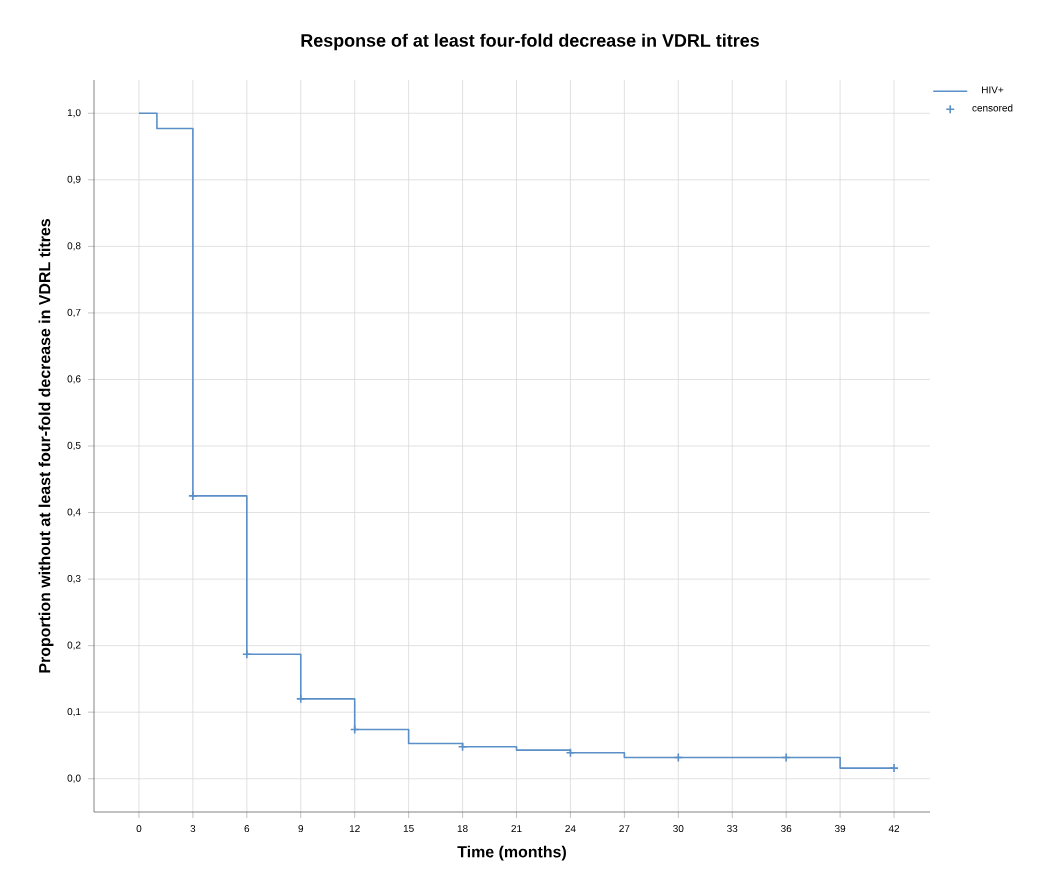 This screenshot has height=870, width=1060. I want to click on chart-title: Response of at least four-fold decrease in VDRL titres, so click(530, 42).